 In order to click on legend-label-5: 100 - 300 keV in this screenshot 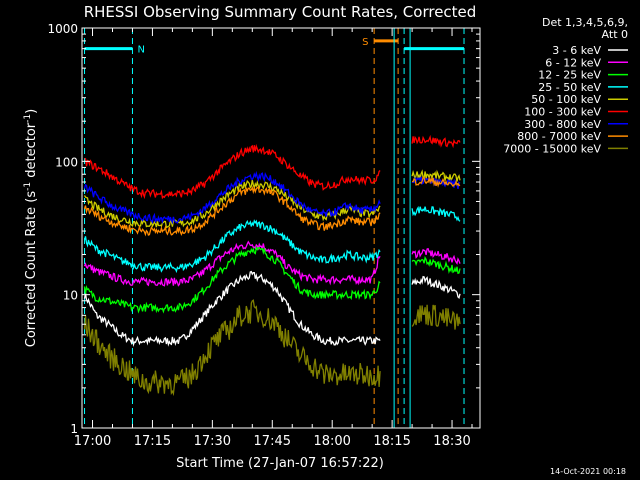, I will do `click(562, 112)`.